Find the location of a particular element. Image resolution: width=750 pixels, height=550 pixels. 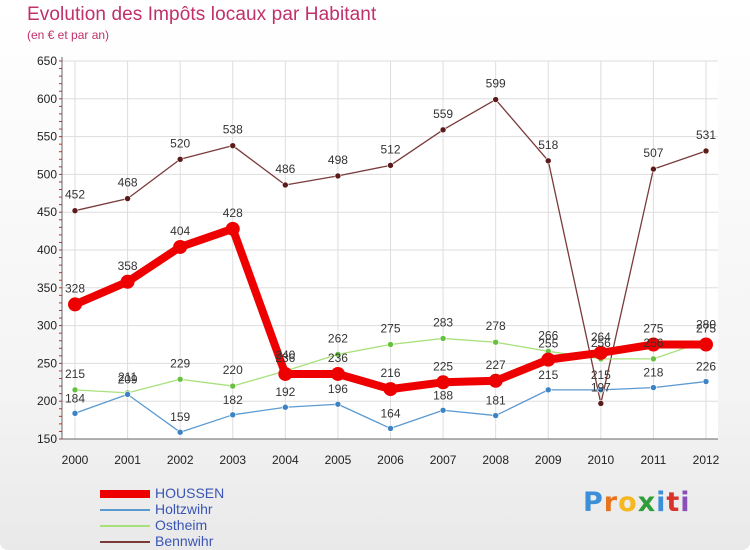

data-label-holtzwihr: 164 is located at coordinates (390, 413).